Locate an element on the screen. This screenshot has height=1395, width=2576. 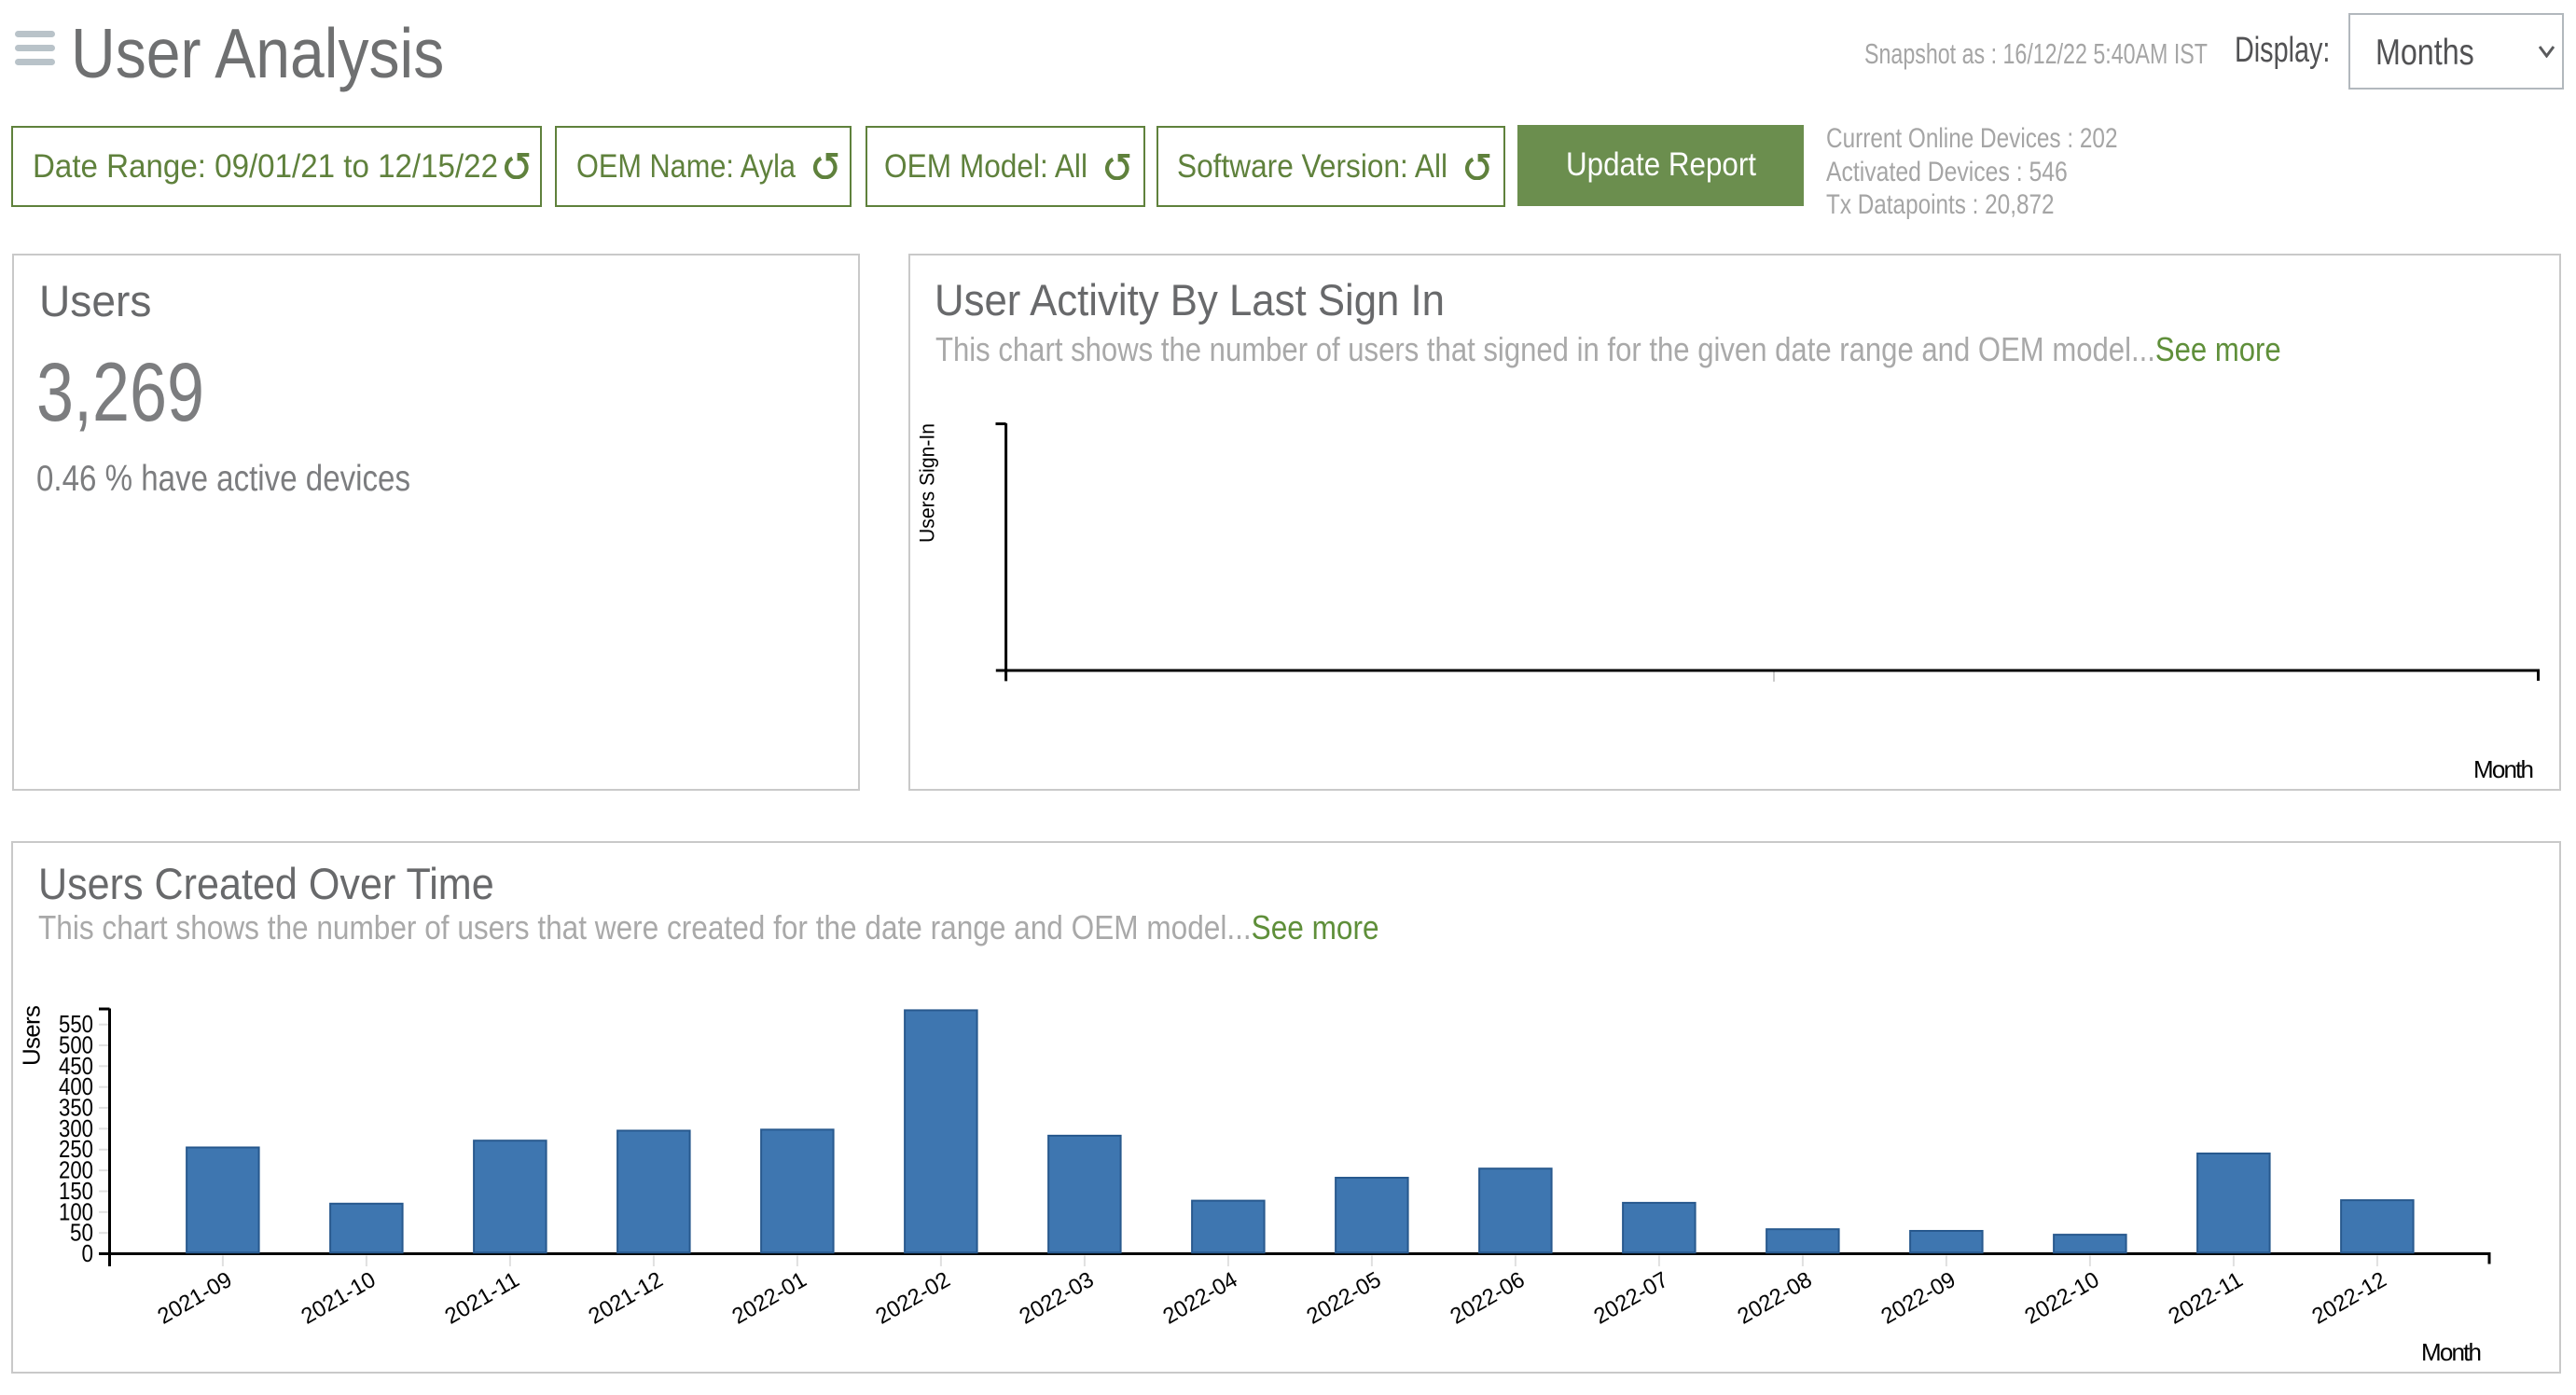
svg-text: 2022-08 is located at coordinates (1775, 1298).